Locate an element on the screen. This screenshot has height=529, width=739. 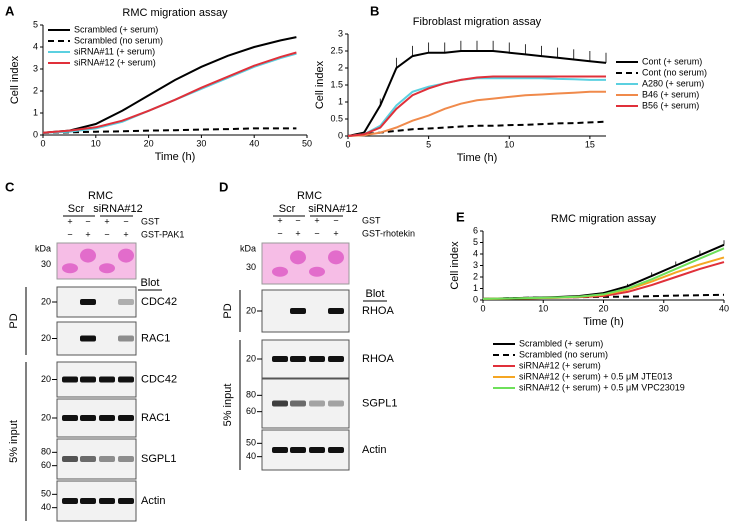
blot-header: Blot is located at coordinates (375, 294).